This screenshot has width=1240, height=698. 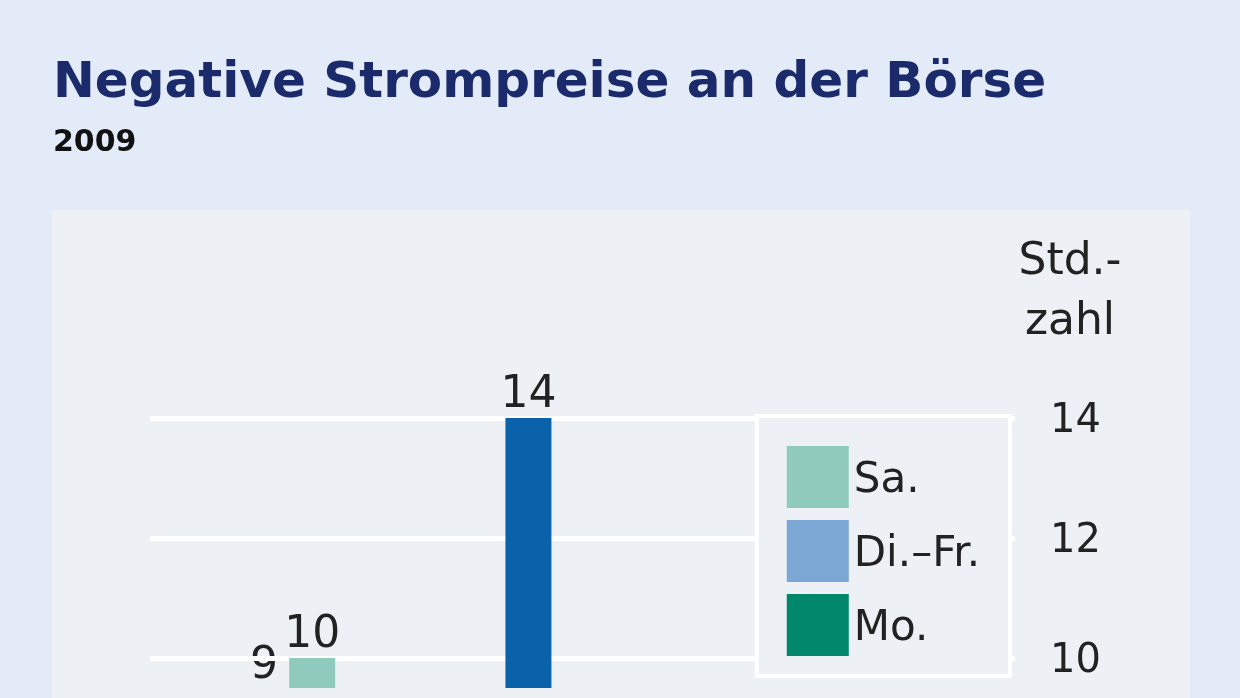 I want to click on chart-subtitle: 2009, so click(x=95, y=140).